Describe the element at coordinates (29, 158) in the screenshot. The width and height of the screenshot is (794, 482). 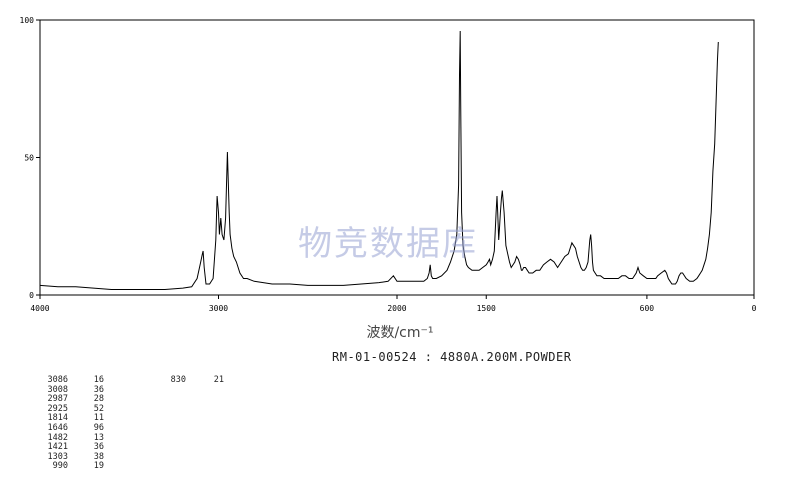
I see `y-tick-label: 50` at that location.